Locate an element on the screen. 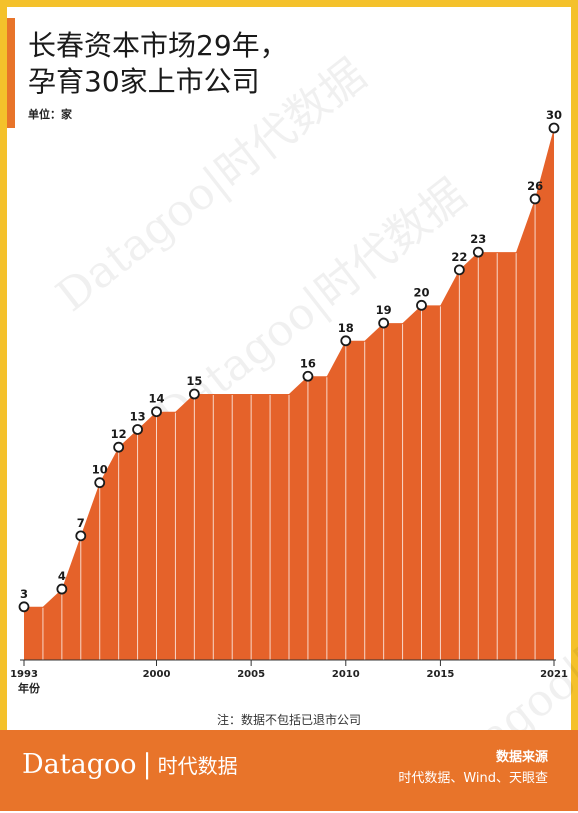 The width and height of the screenshot is (578, 813). x-tick-label: 2000 is located at coordinates (157, 674).